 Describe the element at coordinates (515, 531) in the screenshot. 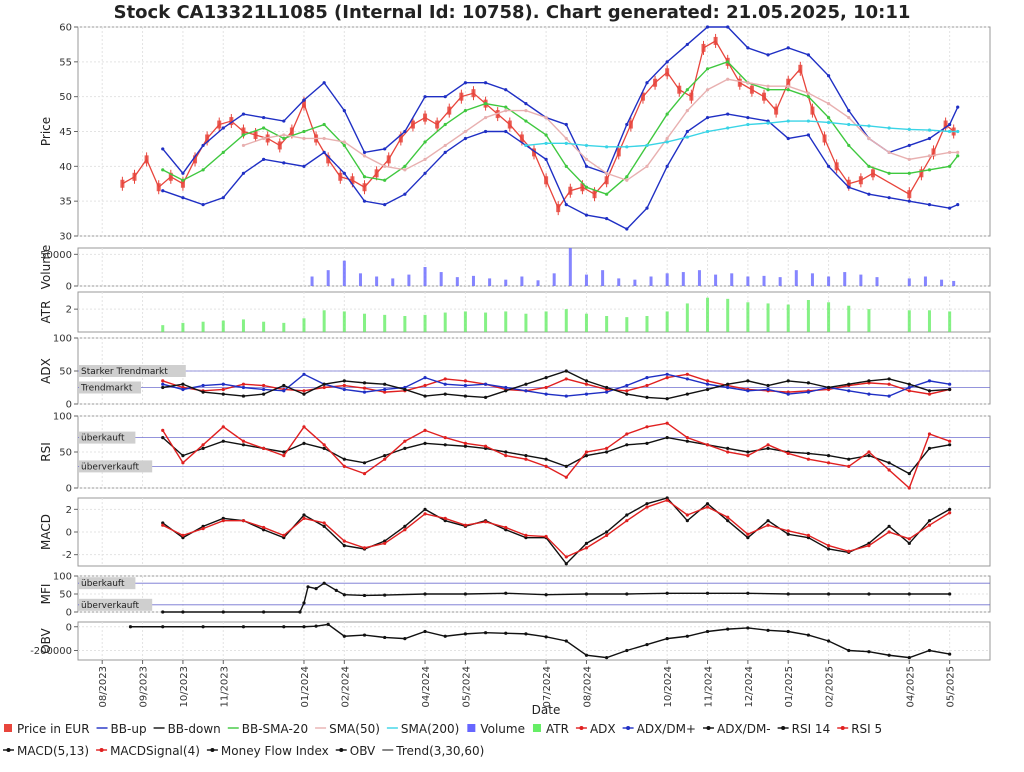

I see `panel-macd: -2 0 2 MACD` at that location.